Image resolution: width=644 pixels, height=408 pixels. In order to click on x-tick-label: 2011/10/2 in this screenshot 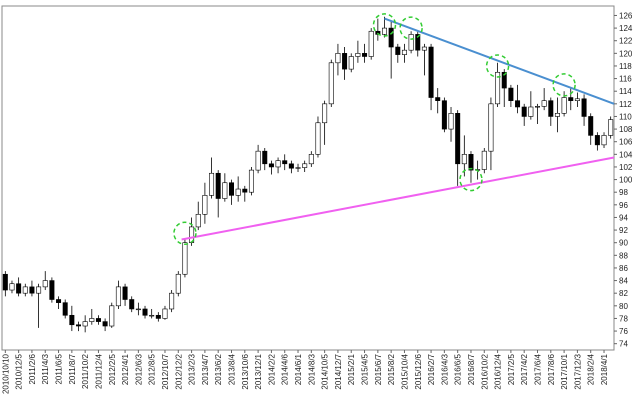, I will do `click(85, 371)`.